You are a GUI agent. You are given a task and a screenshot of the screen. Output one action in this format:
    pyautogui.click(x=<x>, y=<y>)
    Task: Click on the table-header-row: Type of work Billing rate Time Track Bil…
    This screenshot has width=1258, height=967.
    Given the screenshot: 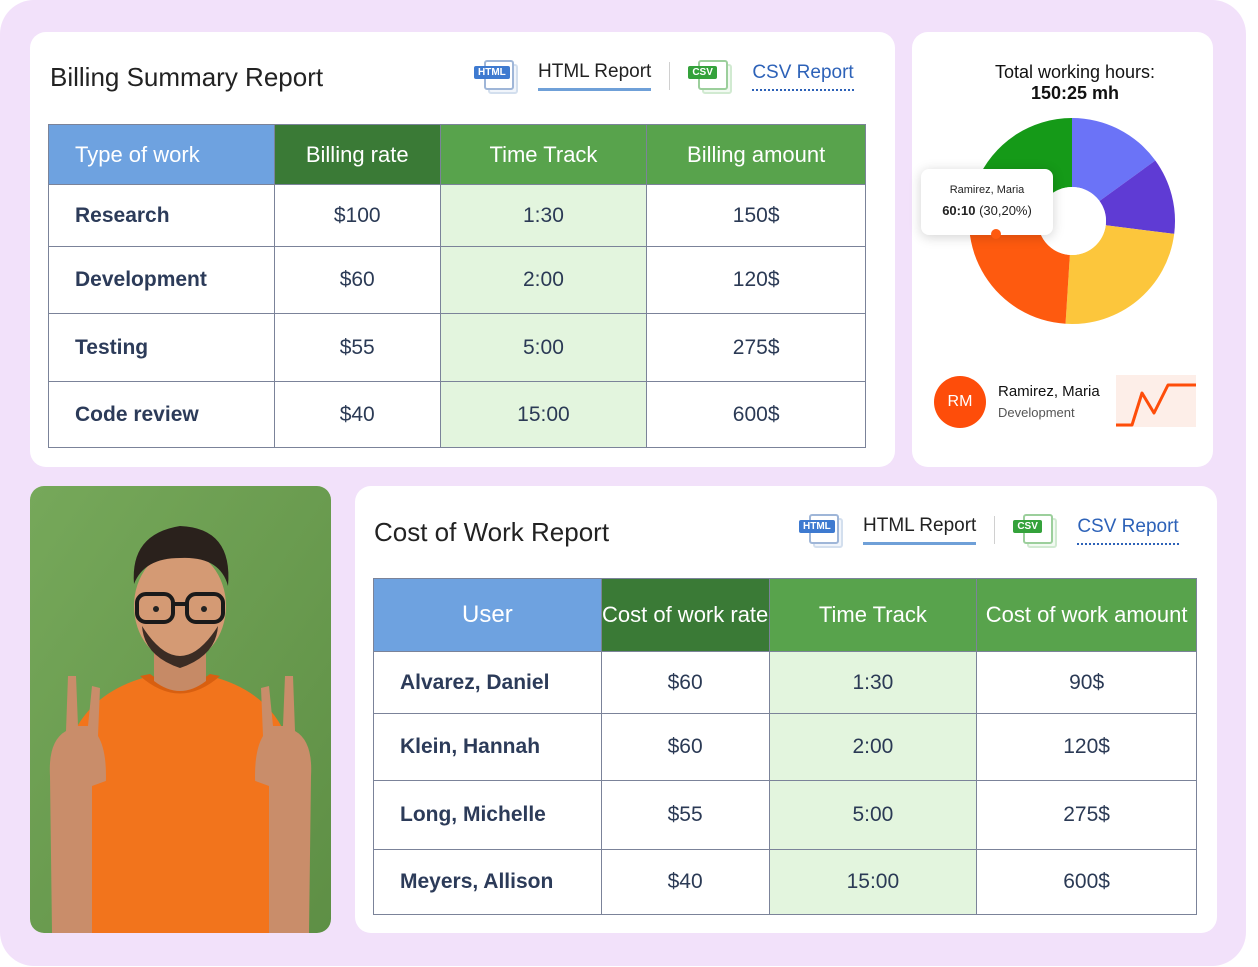 What is the action you would take?
    pyautogui.click(x=457, y=154)
    